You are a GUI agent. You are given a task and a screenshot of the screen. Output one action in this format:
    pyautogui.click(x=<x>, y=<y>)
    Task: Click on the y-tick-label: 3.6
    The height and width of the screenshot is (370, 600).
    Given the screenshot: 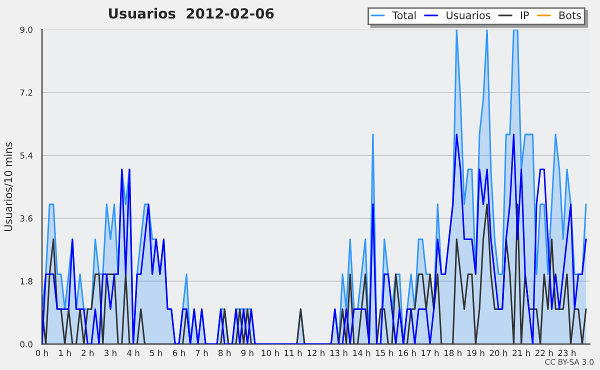 What is the action you would take?
    pyautogui.click(x=26, y=218)
    